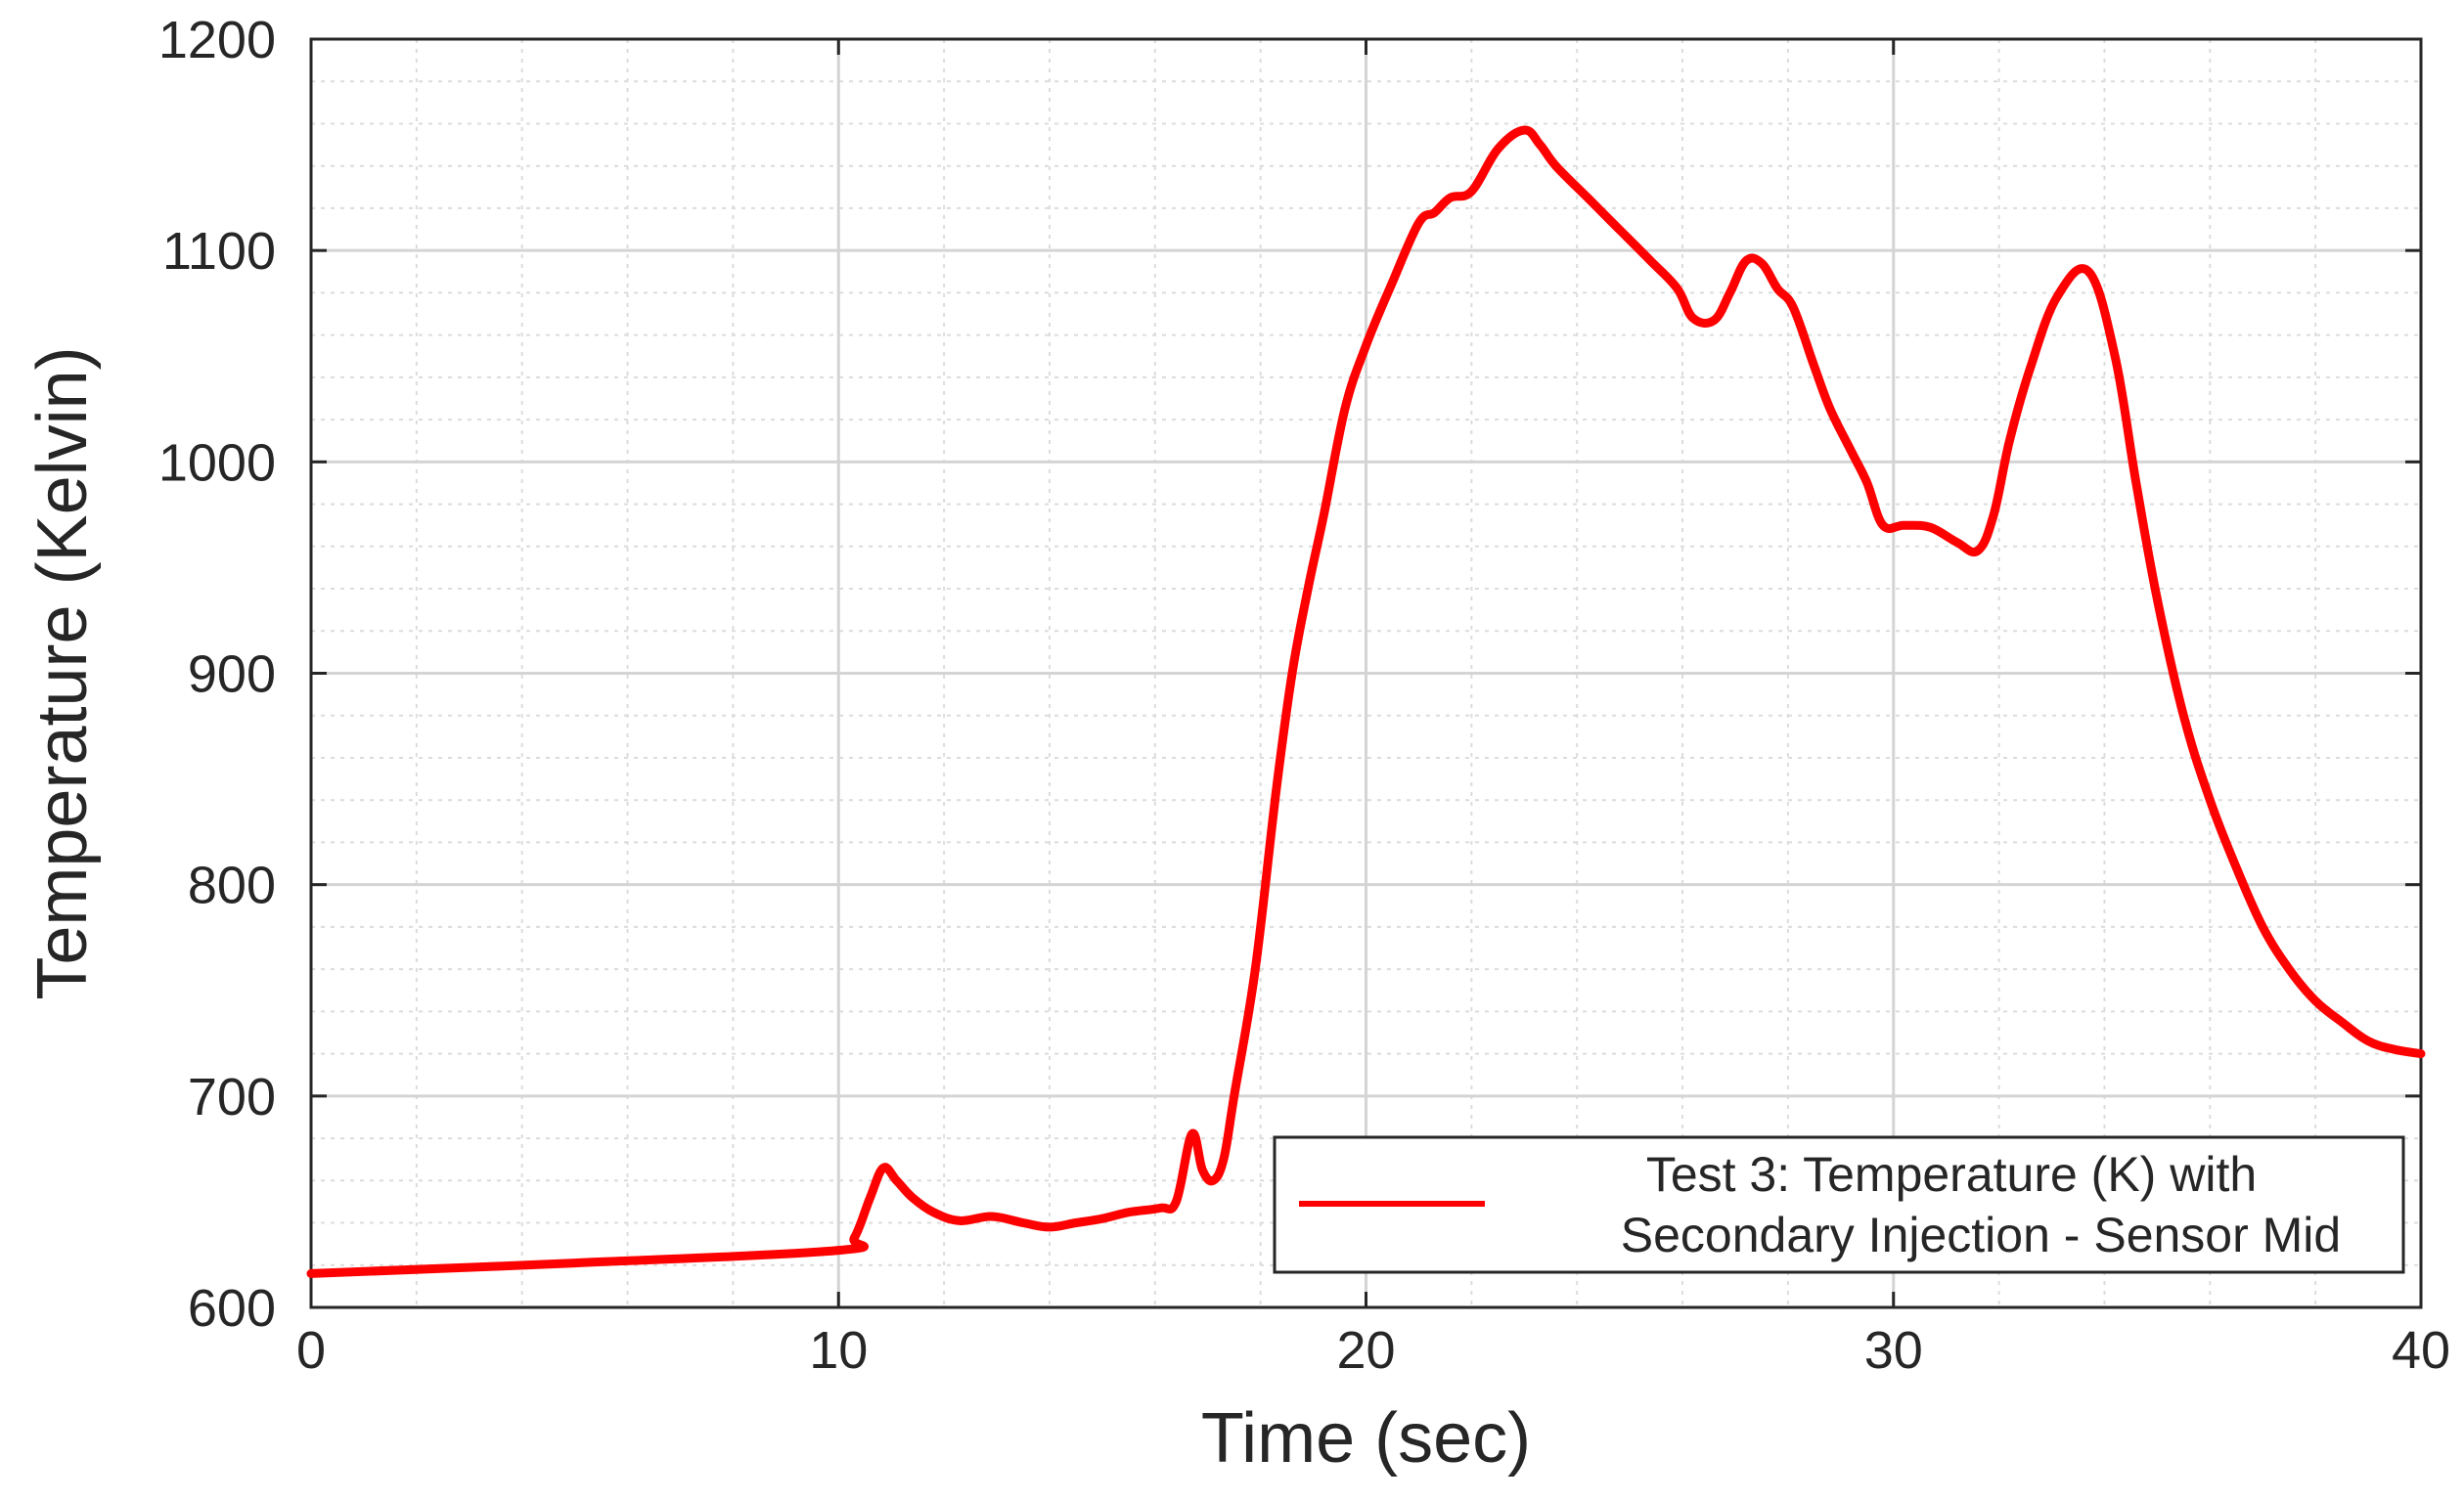  I want to click on x-tick-label: 0, so click(311, 1350).